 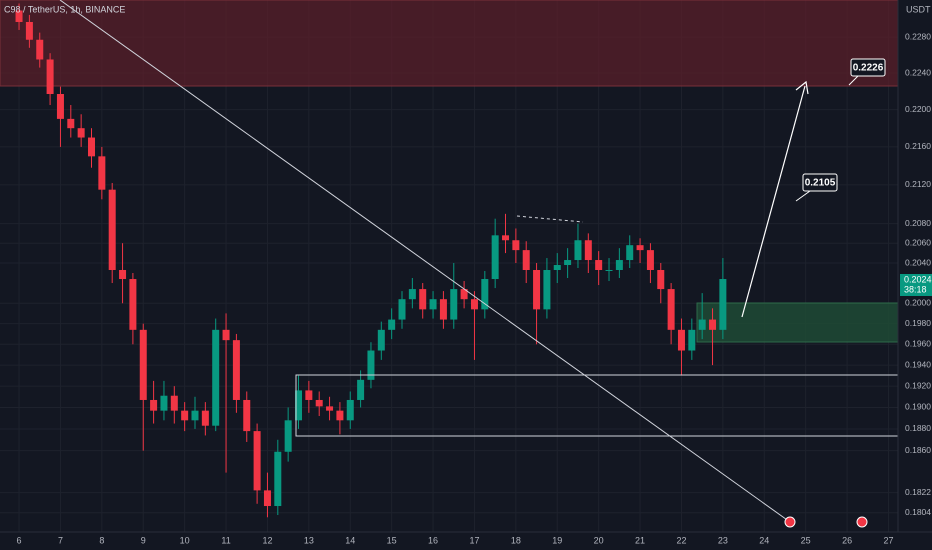 I want to click on y-tick-label: 0.2040, so click(x=918, y=262).